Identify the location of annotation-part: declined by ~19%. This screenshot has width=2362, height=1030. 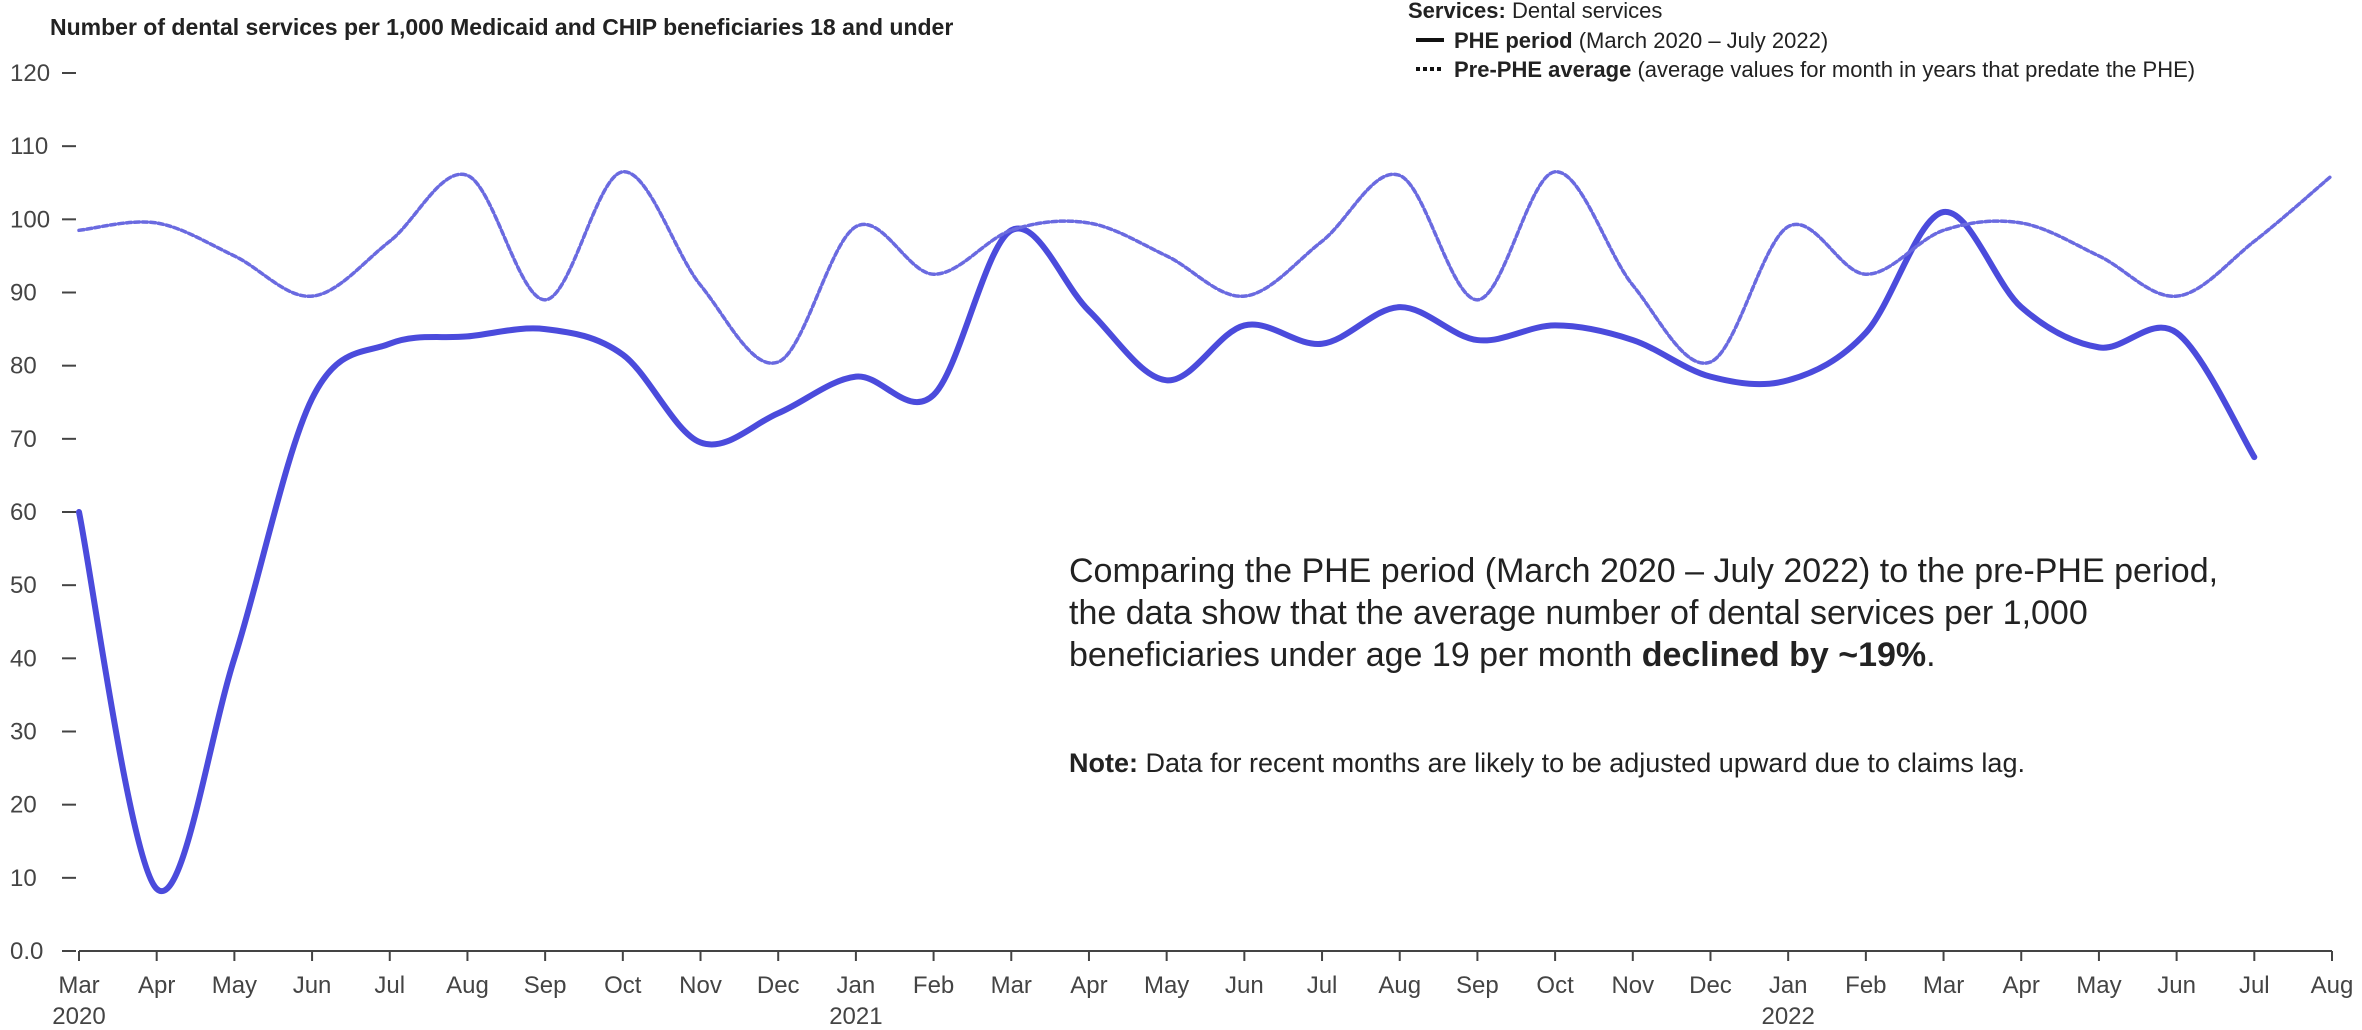
(1784, 655).